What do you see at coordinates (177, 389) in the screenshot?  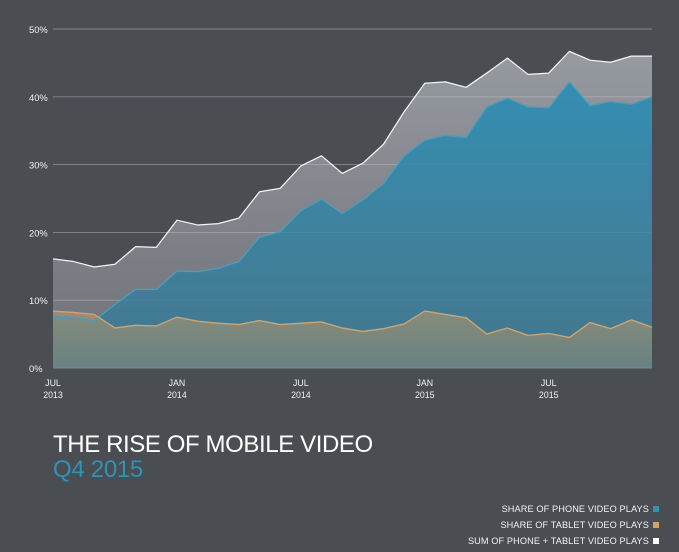 I see `x-tick-label-jan-2014: JAN 2014` at bounding box center [177, 389].